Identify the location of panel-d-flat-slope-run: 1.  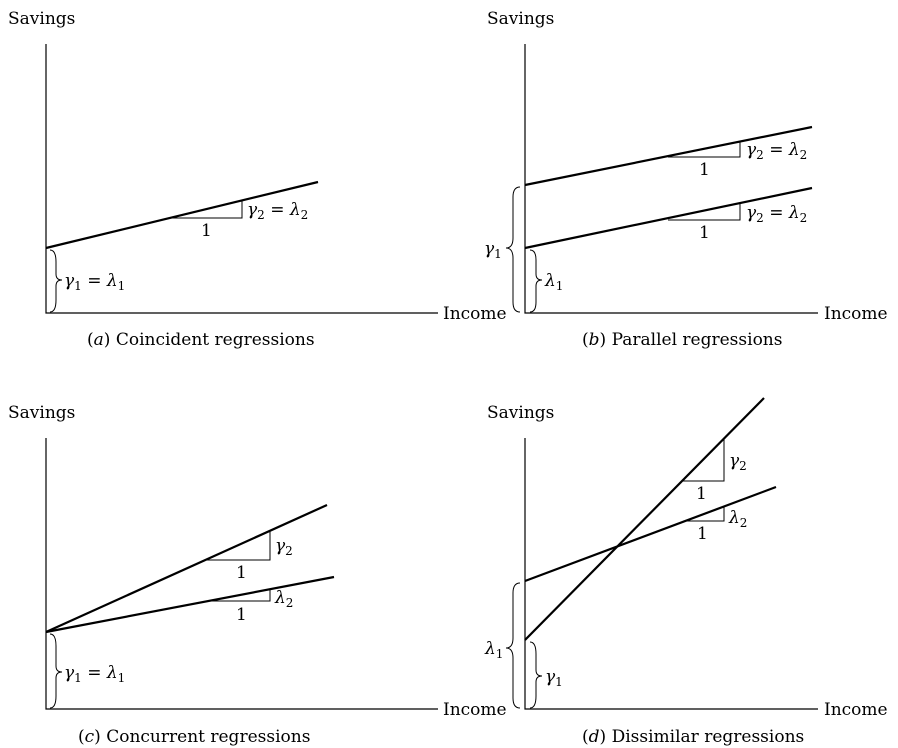
(702, 534).